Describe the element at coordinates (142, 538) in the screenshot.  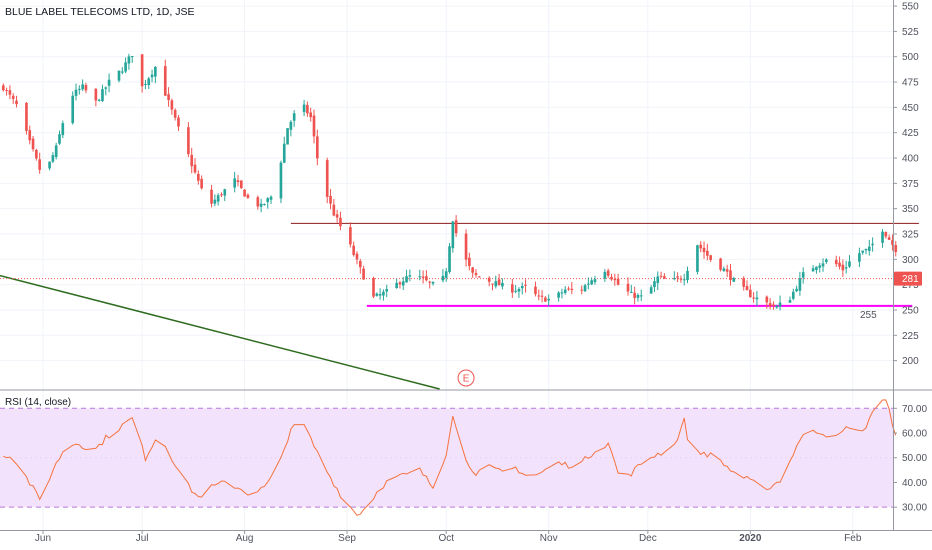
I see `time-tick-label: Jul` at that location.